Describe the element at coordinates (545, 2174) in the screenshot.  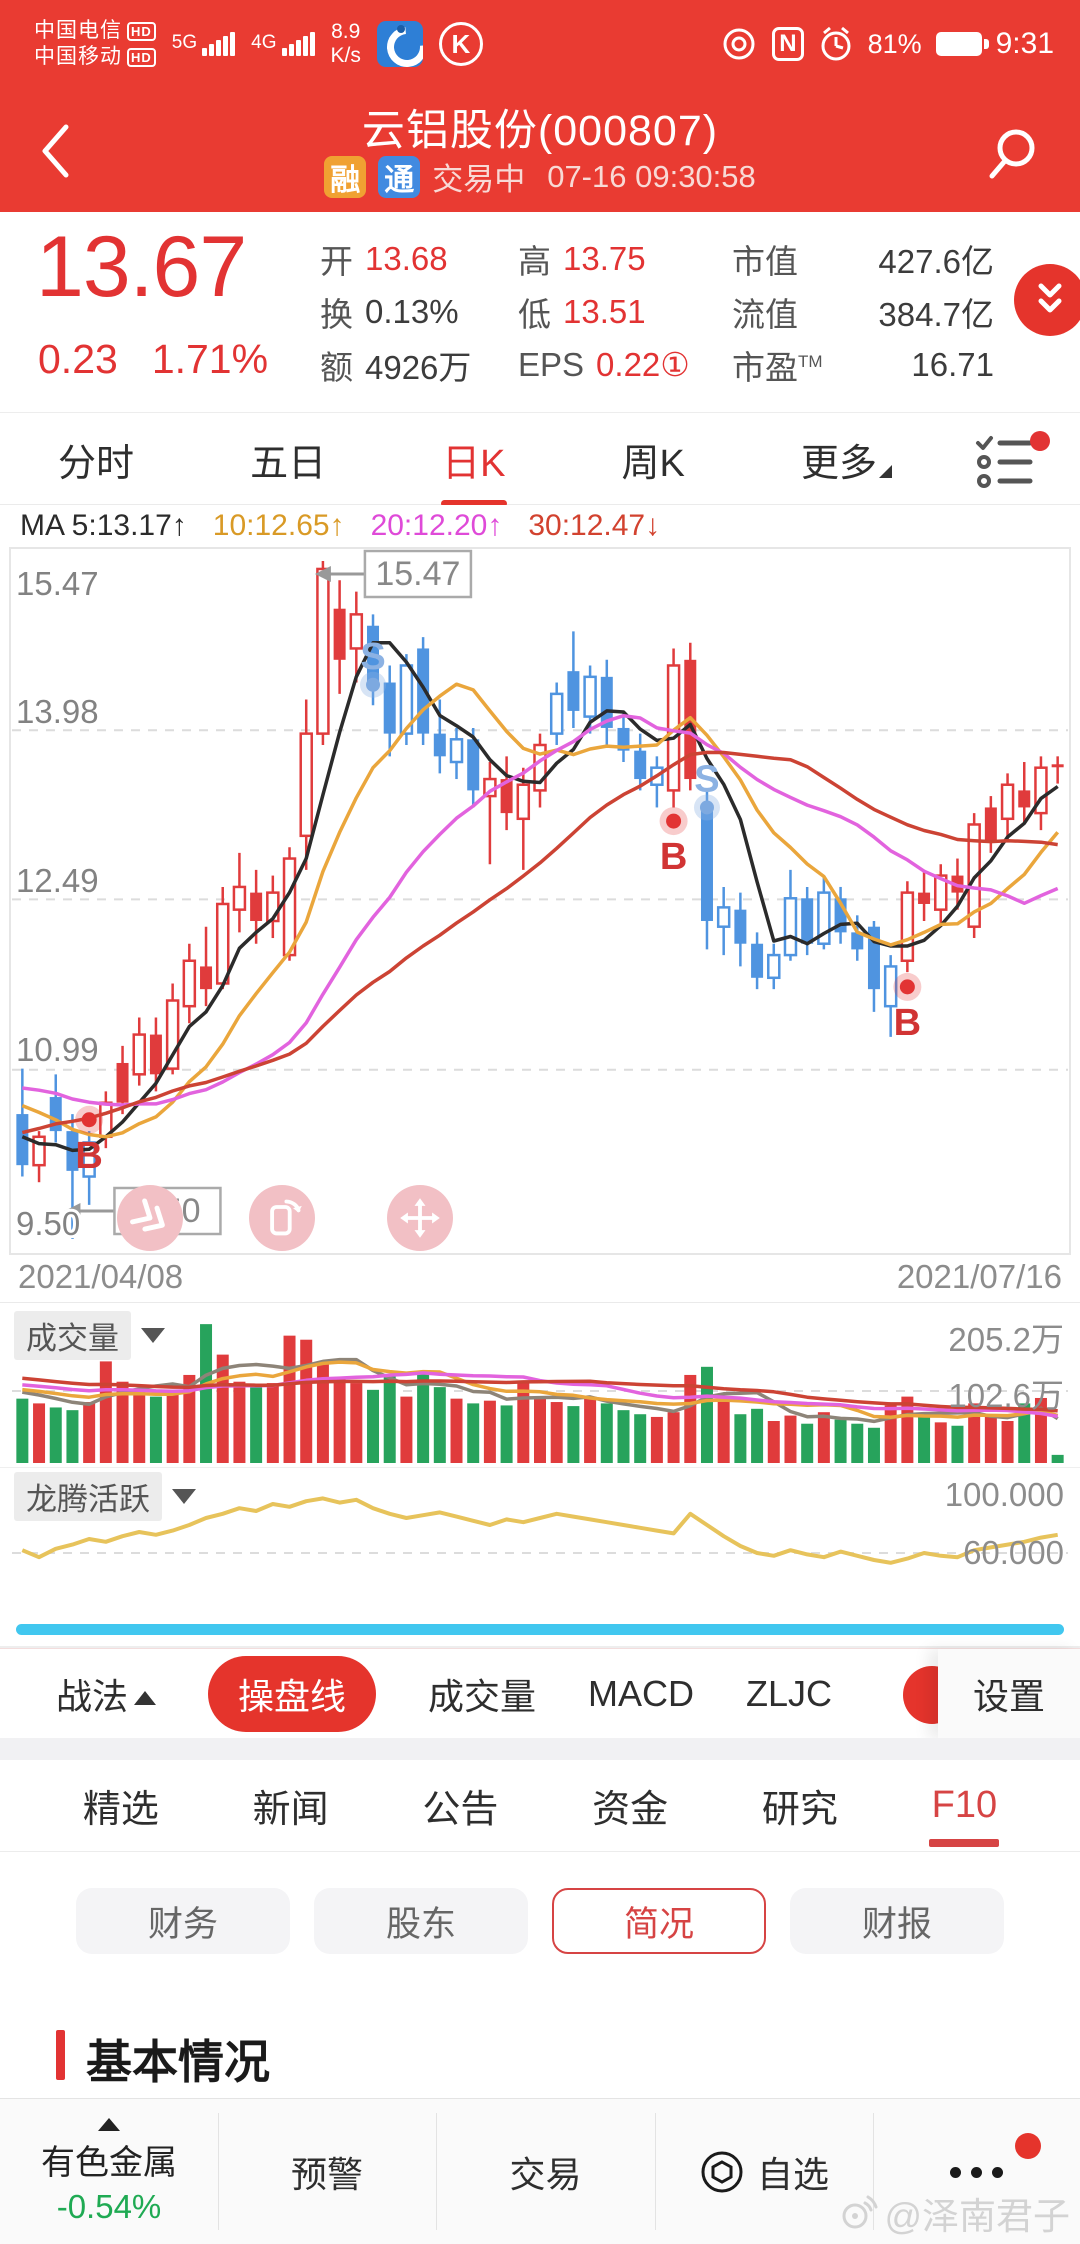
I see `trade-button: 交易` at that location.